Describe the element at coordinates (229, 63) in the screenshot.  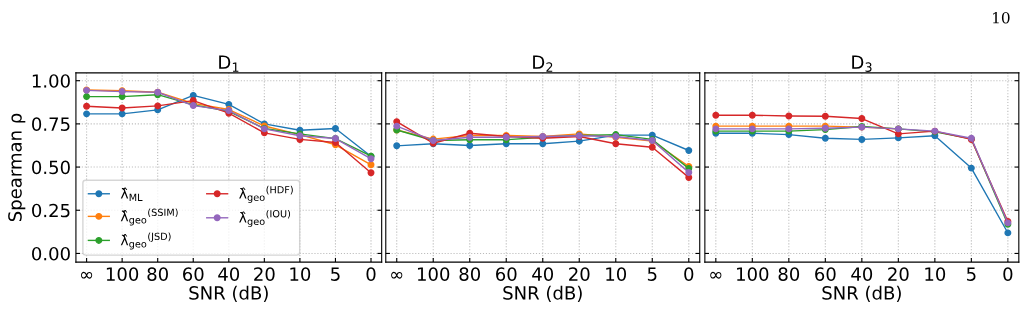
I see `chart-title: D$_{1}$` at that location.